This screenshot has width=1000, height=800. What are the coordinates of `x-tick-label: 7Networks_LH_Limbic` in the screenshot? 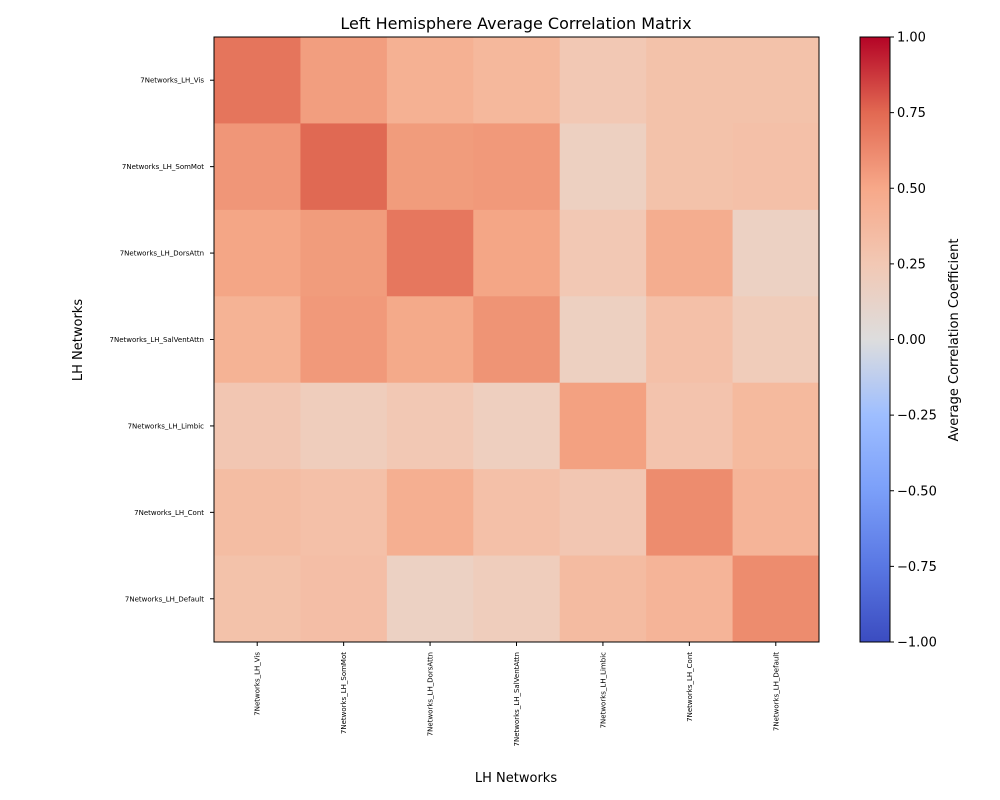 It's located at (603, 690).